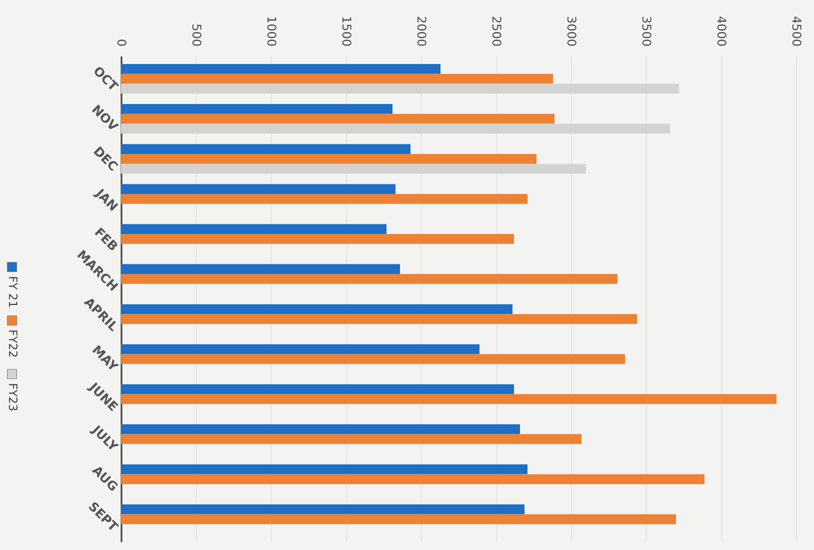 This screenshot has width=814, height=550. What do you see at coordinates (271, 31) in the screenshot?
I see `x-tick-label: 1000` at bounding box center [271, 31].